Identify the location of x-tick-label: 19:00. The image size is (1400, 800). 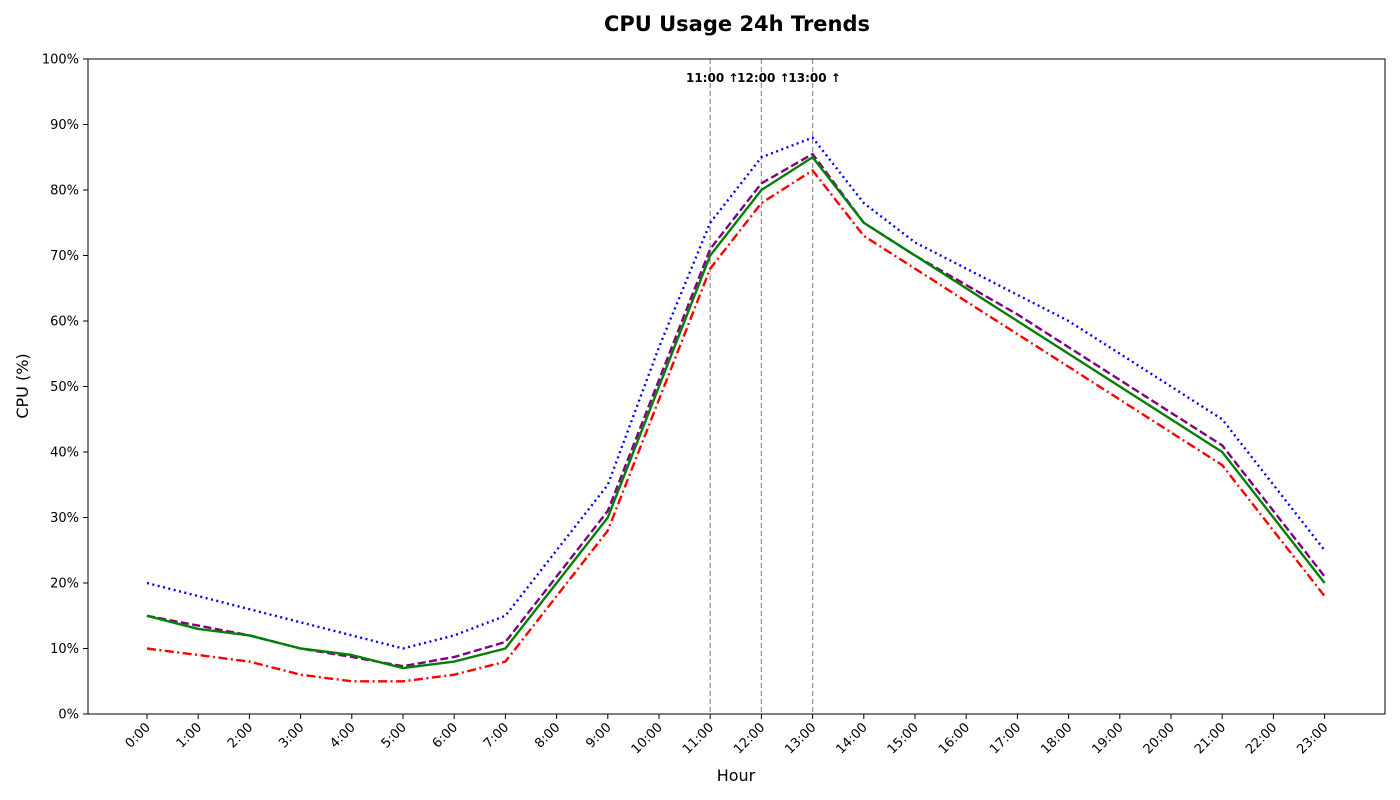
(1108, 738).